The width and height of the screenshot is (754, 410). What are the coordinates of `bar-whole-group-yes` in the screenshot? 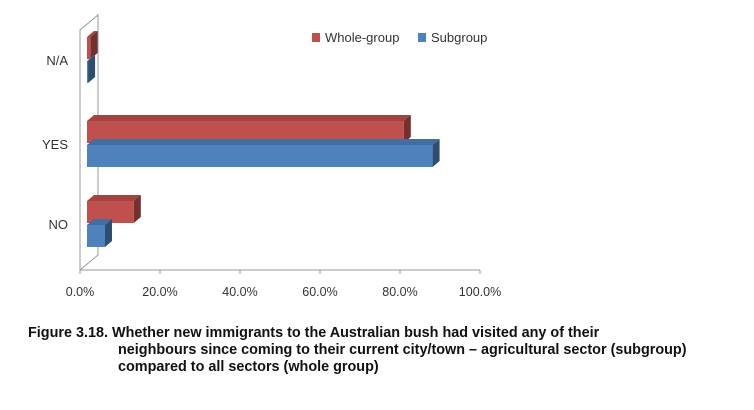 It's located at (249, 129).